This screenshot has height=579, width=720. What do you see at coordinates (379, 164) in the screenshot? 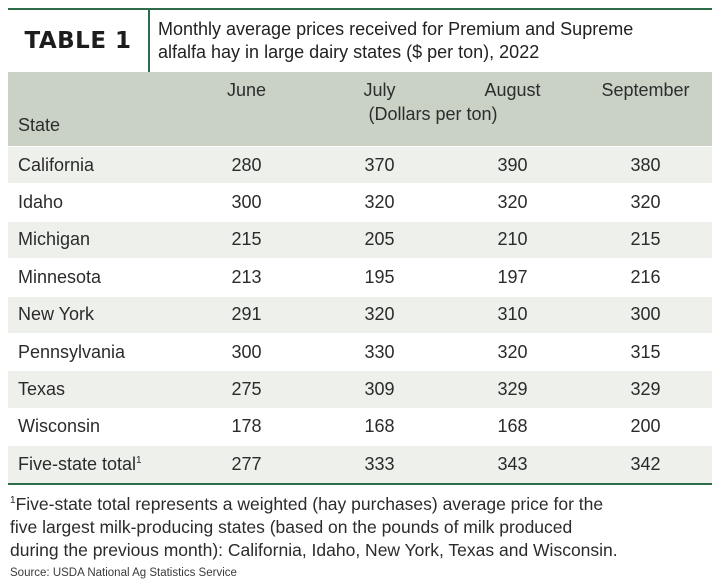
I see `price-cell: 370` at bounding box center [379, 164].